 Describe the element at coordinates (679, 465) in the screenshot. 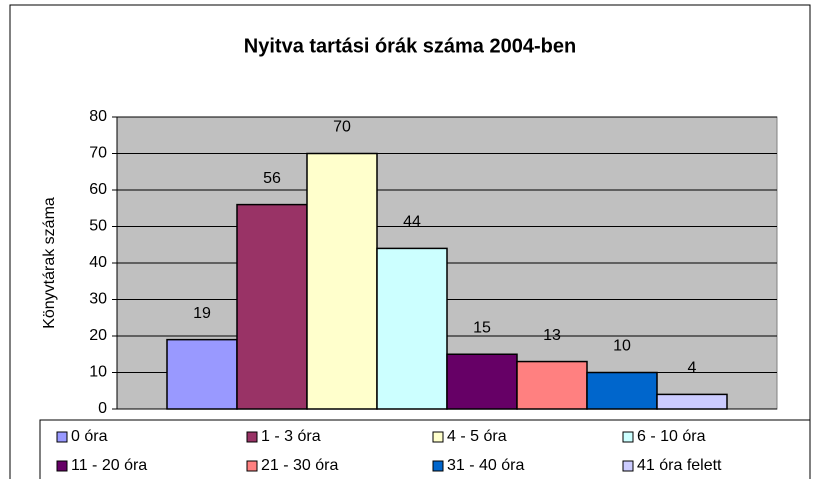

I see `legend-label: 41 óra felett` at that location.